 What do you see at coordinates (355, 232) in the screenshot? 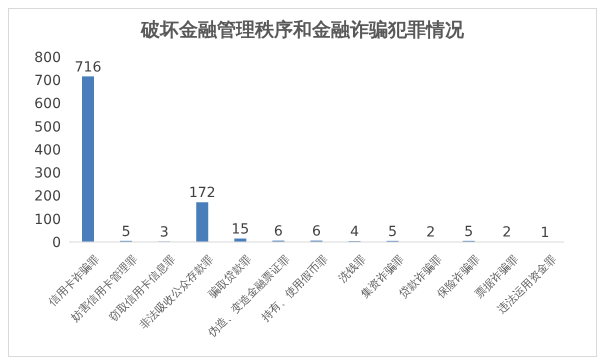
I see `data-label: 4` at bounding box center [355, 232].